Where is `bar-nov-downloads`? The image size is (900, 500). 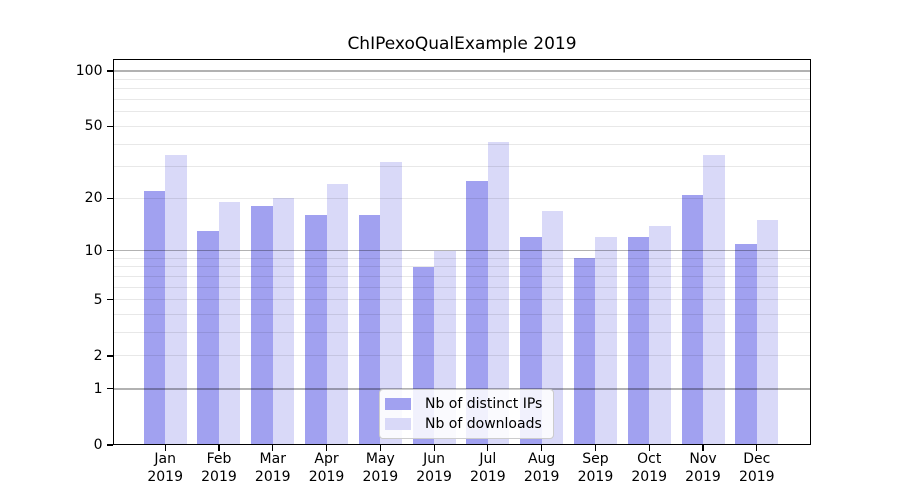
bar-nov-downloads is located at coordinates (714, 299).